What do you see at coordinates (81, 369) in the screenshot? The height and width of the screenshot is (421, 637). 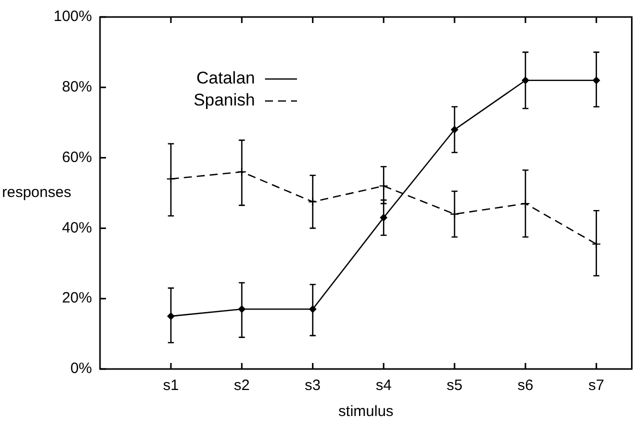 I see `y-tick-label: 0%` at bounding box center [81, 369].